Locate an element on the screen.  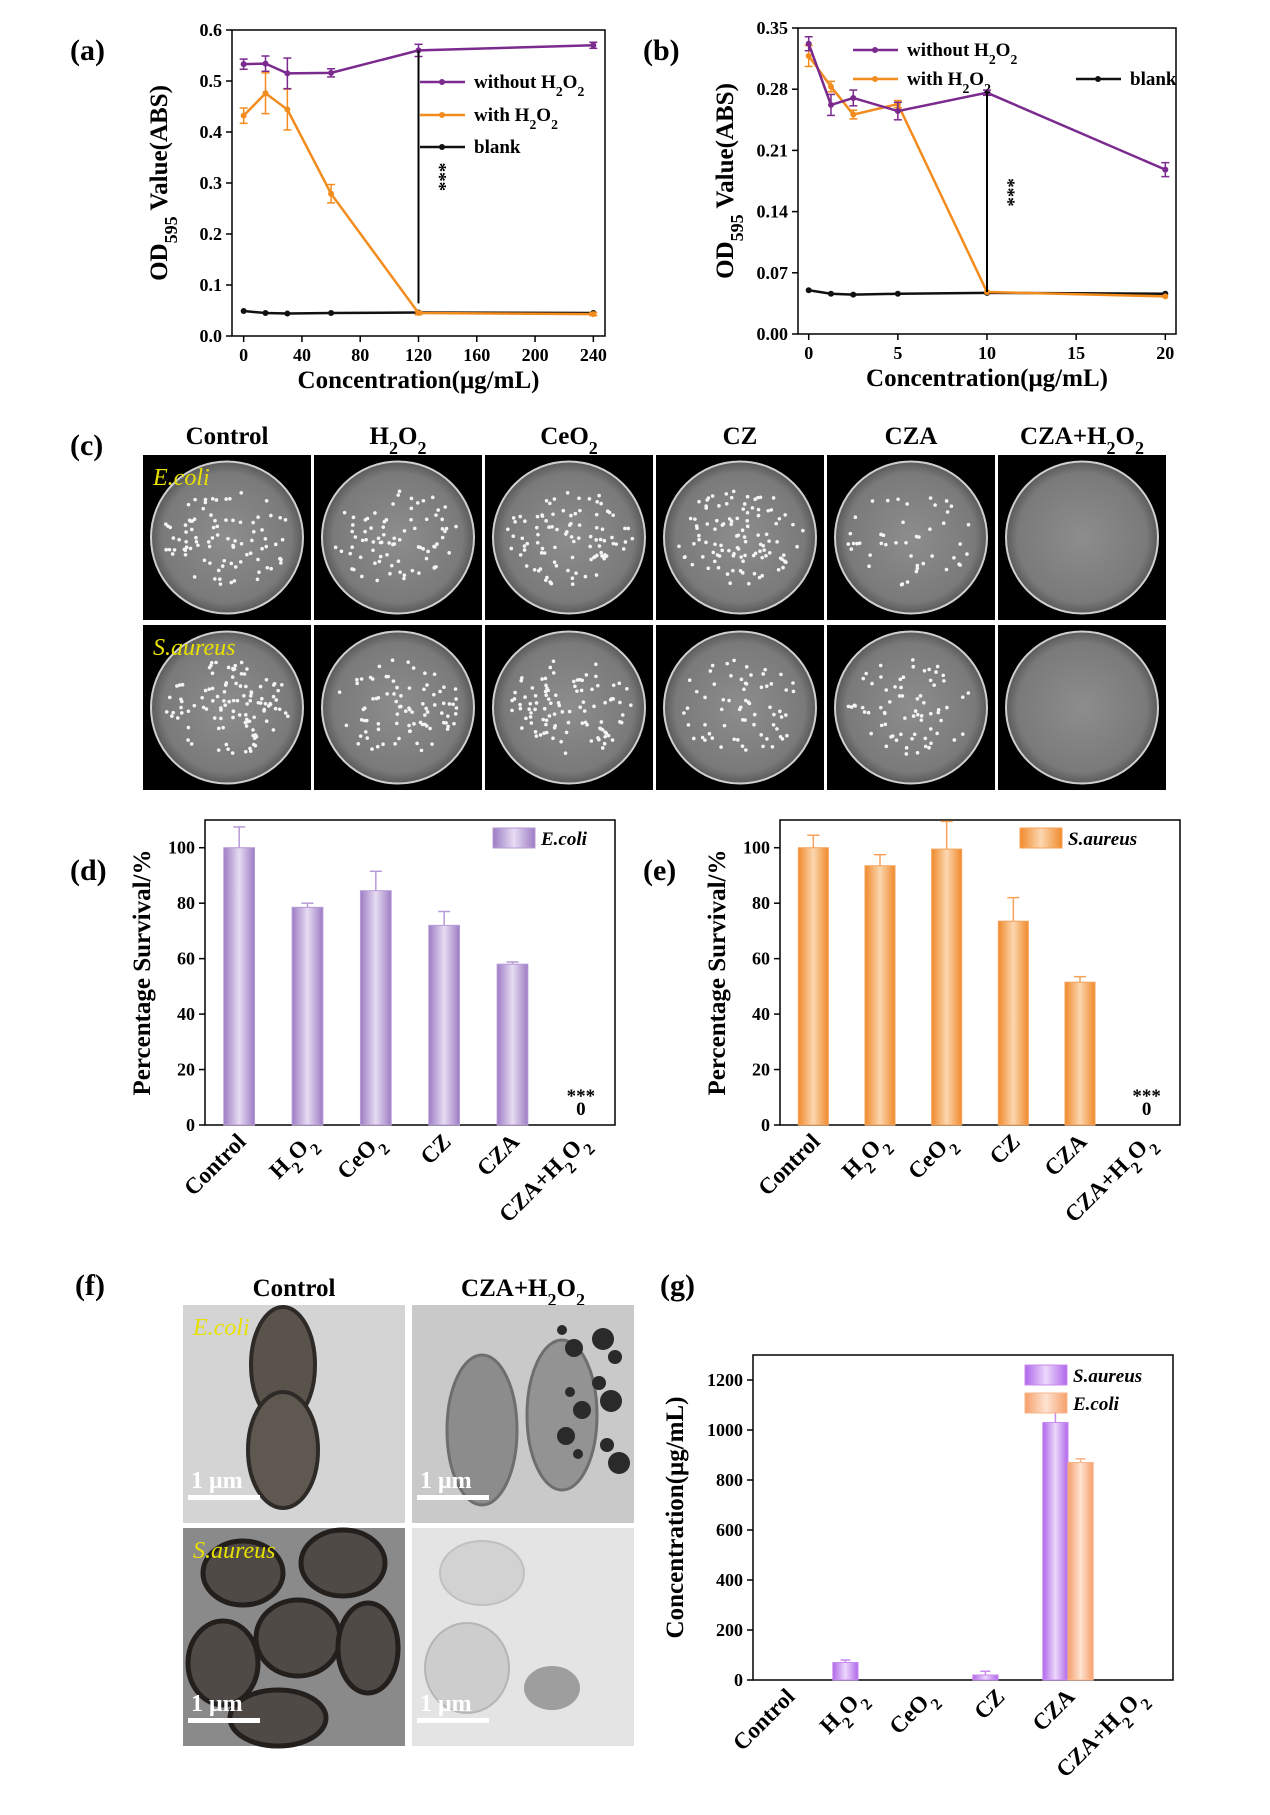
text-part: Control is located at coordinates (215, 1165).